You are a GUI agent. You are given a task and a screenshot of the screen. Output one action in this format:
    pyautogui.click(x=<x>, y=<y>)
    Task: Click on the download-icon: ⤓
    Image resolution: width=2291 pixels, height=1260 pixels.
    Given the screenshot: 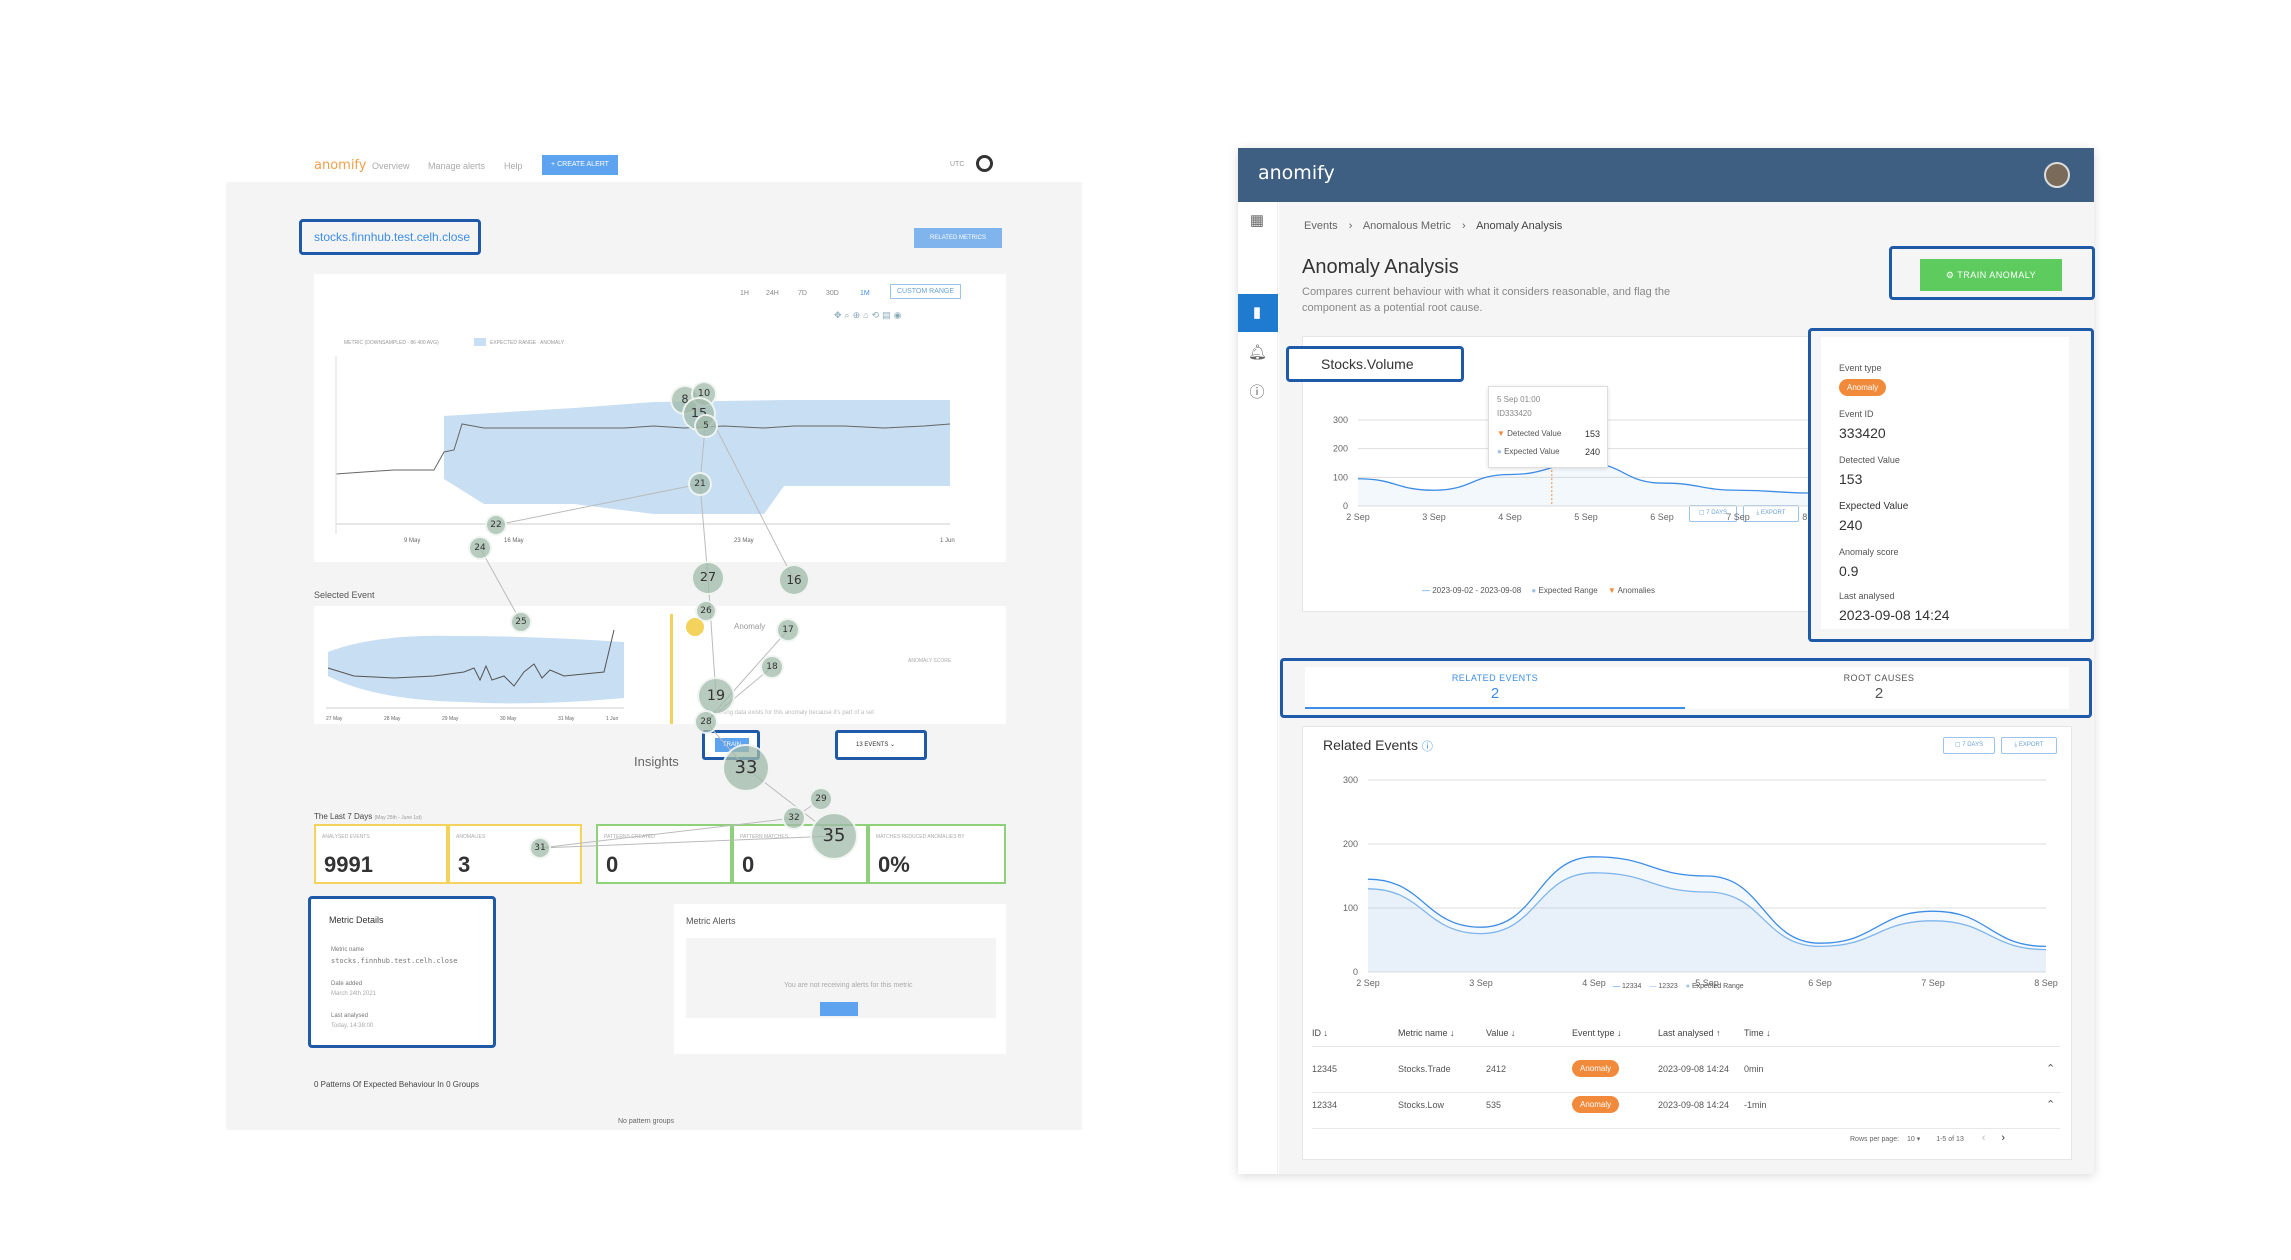 What is the action you would take?
    pyautogui.click(x=2016, y=745)
    